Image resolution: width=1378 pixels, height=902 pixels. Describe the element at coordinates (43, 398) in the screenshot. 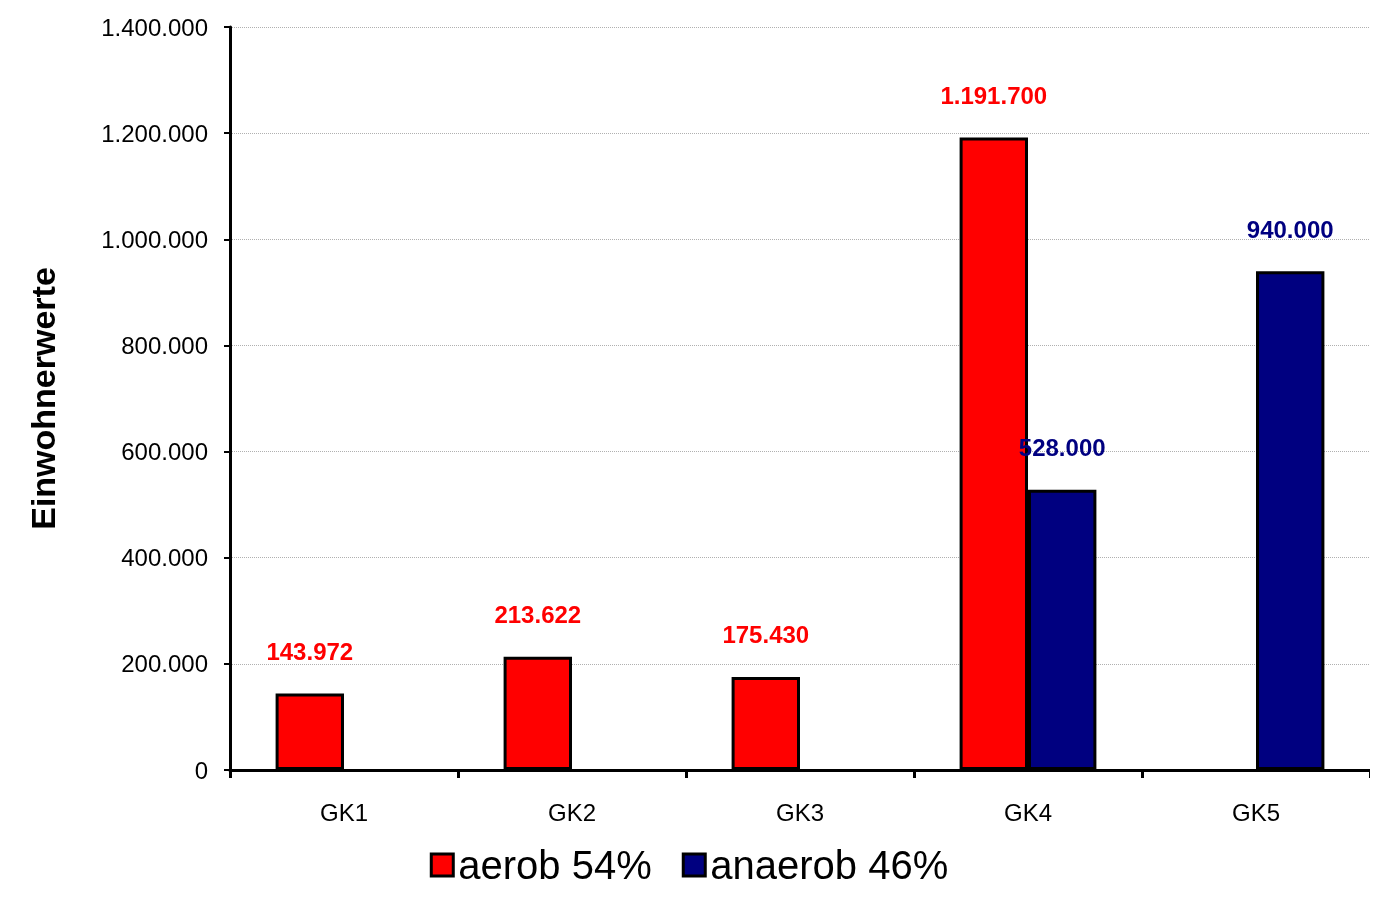

I see `y-axis-title: Einwohnerwerte` at that location.